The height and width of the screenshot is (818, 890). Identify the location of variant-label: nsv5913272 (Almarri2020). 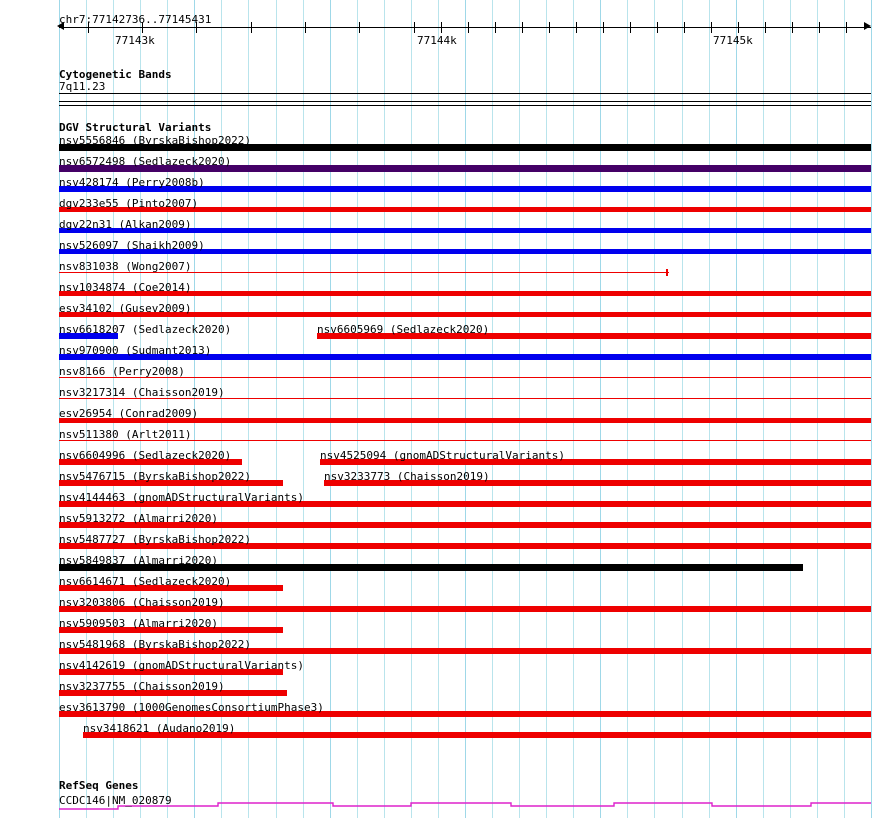
(138, 518).